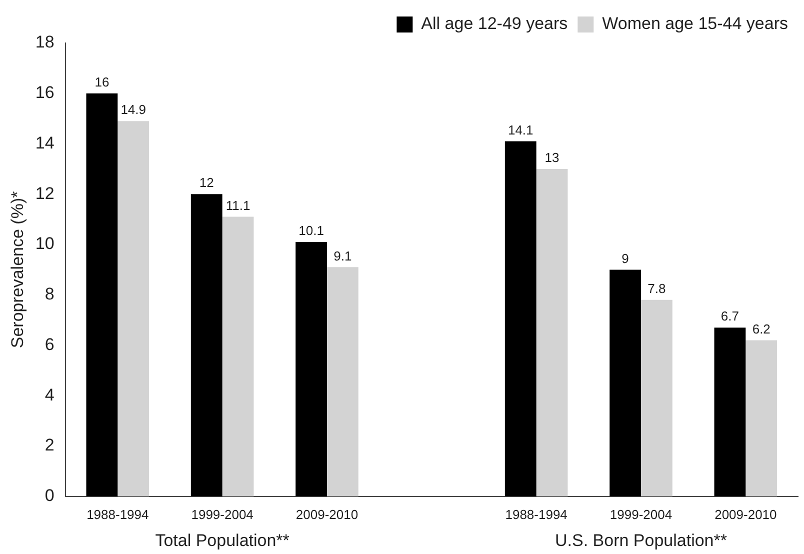 This screenshot has width=804, height=554. I want to click on y-tick-label: 14, so click(44, 142).